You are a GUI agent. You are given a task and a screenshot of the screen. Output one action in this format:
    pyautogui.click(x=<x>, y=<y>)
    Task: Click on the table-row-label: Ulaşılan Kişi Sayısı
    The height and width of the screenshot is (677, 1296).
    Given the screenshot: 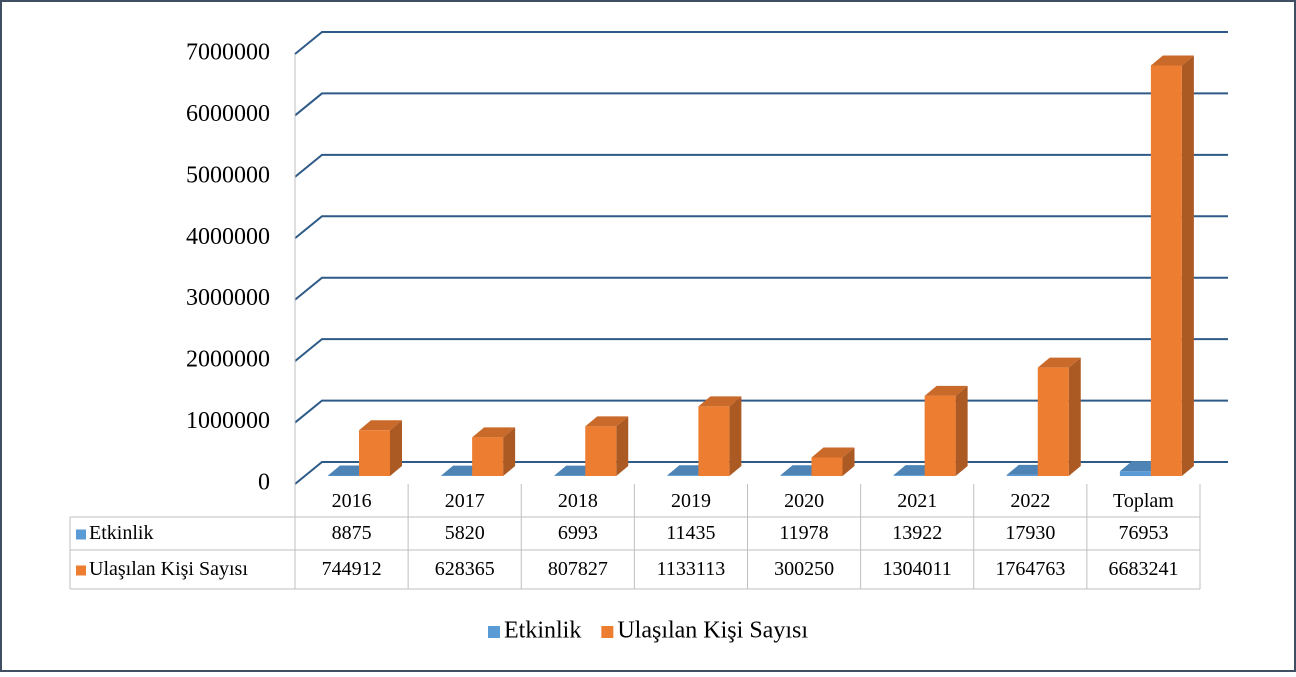 What is the action you would take?
    pyautogui.click(x=168, y=569)
    